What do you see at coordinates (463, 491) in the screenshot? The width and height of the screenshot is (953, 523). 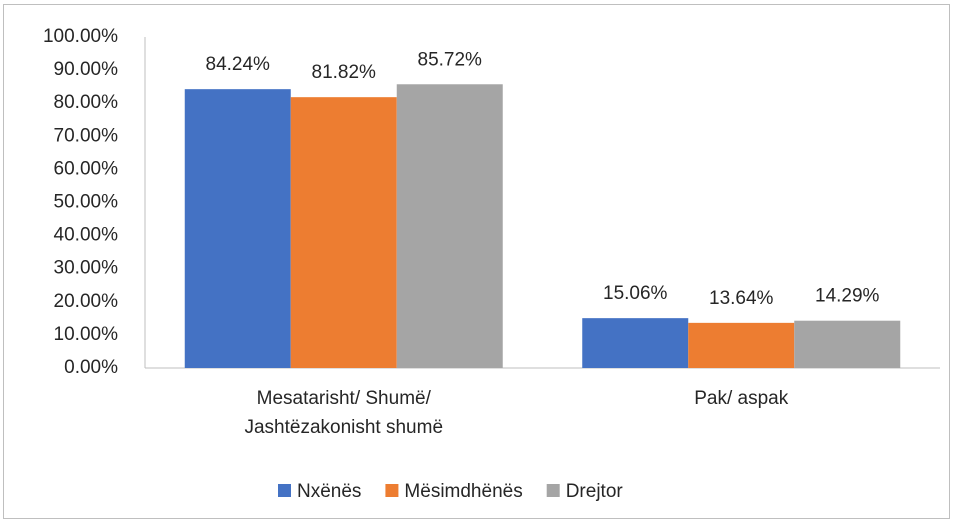 I see `legend-label: Mësimdhënës` at bounding box center [463, 491].